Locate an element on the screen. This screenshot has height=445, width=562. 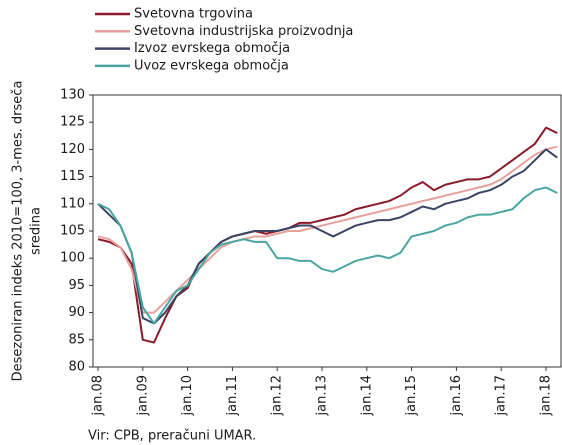
x-tick-label: jan.10 is located at coordinates (187, 396).